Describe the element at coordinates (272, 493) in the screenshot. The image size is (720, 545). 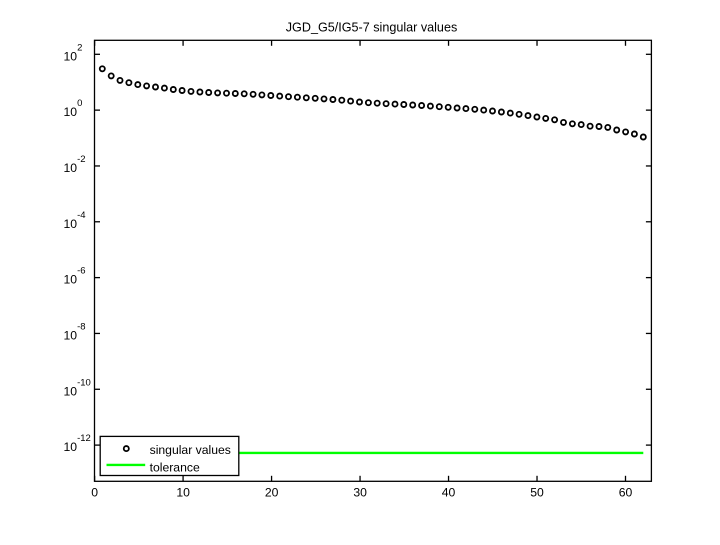
I see `svg-text: 20` at that location.